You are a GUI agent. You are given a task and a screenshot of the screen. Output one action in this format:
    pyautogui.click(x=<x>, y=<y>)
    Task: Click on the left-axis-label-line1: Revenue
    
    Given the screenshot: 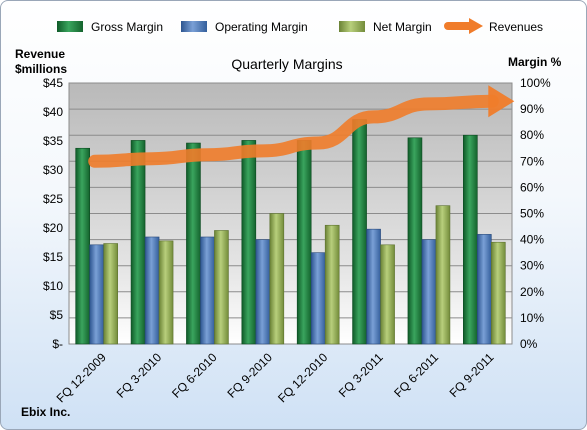 What is the action you would take?
    pyautogui.click(x=40, y=54)
    